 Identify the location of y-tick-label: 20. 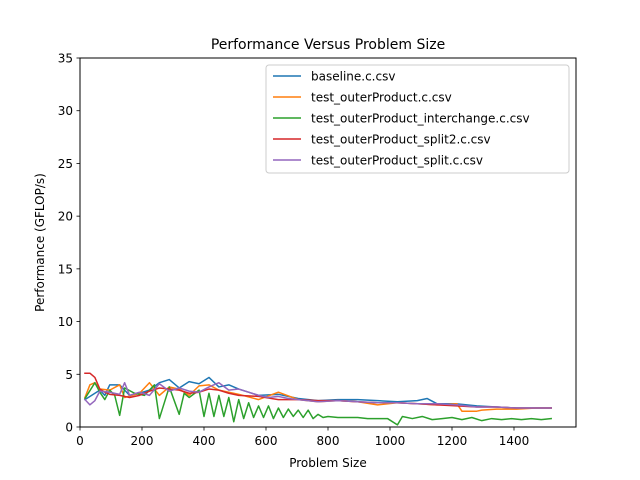
(65, 217).